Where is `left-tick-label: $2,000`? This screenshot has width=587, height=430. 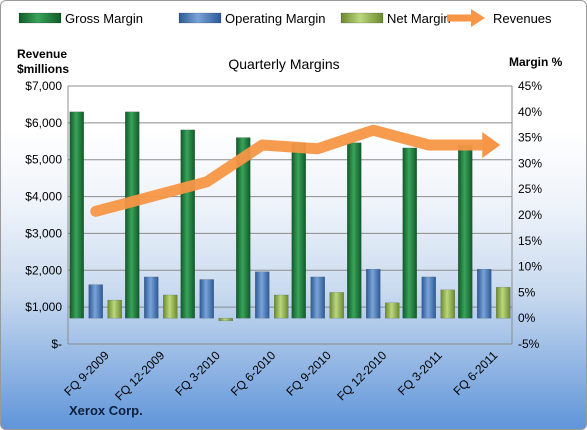 left-tick-label: $2,000 is located at coordinates (43, 270).